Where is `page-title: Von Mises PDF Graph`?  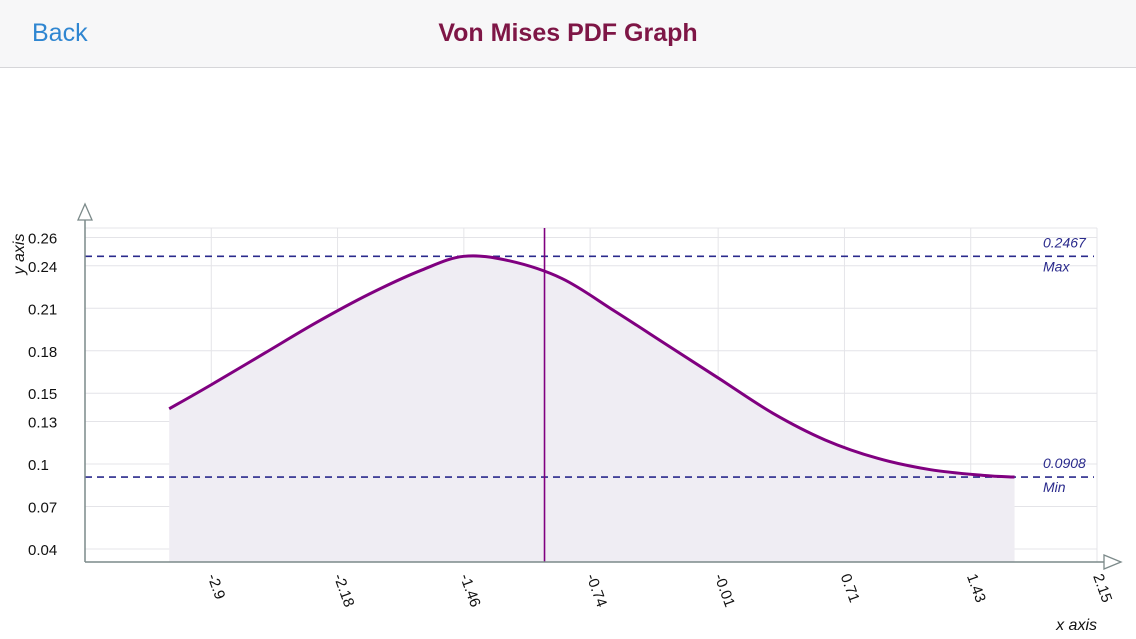 page-title: Von Mises PDF Graph is located at coordinates (568, 33).